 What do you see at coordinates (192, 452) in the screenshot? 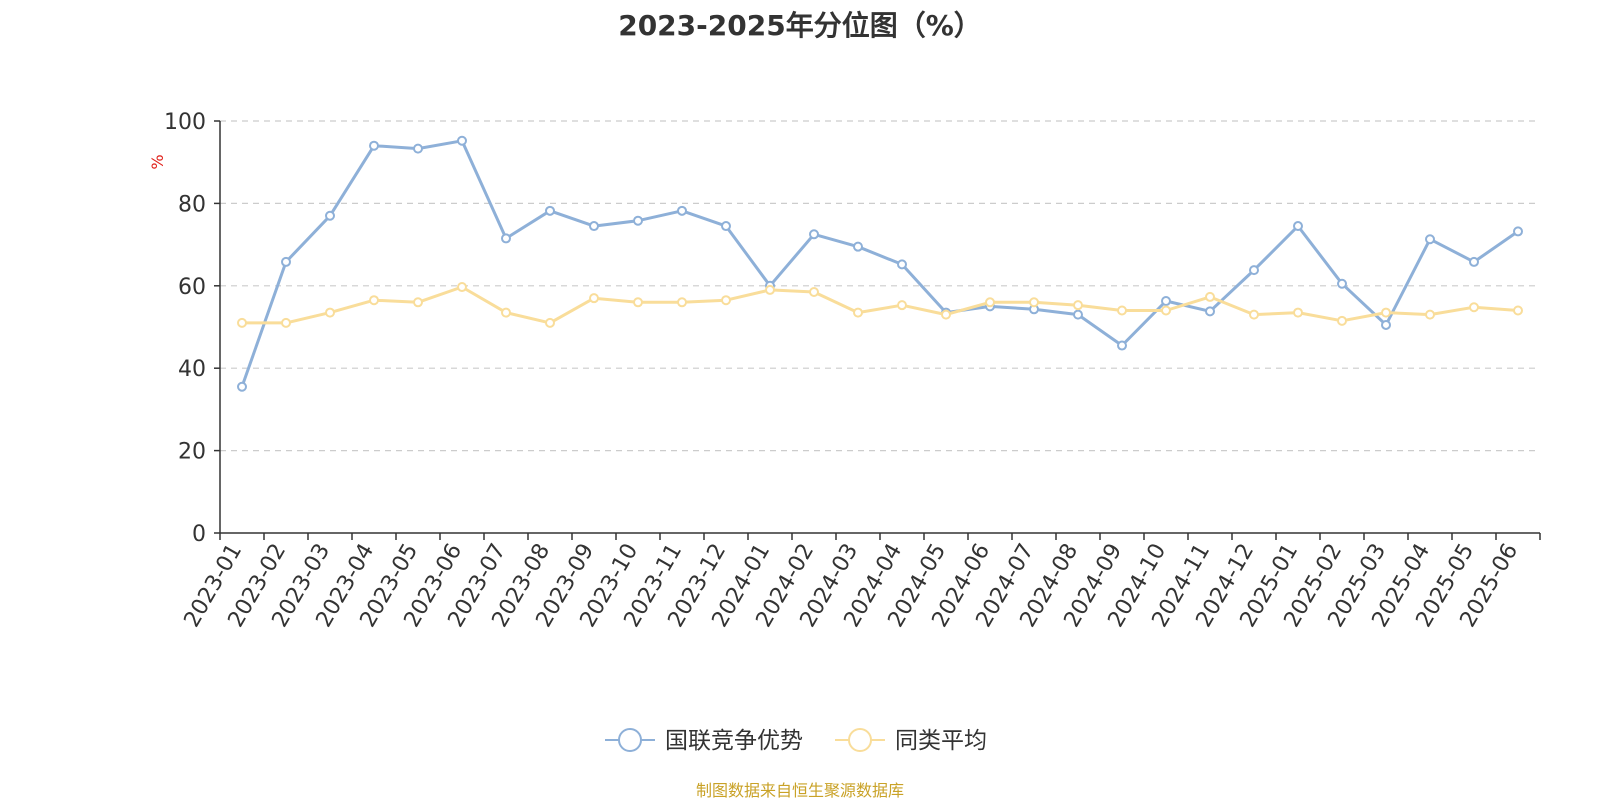
I see `y-tick-label: 20` at bounding box center [192, 452].